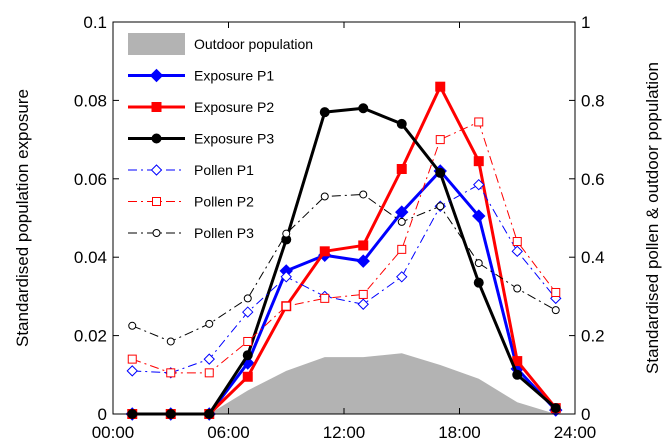 Image resolution: width=667 pixels, height=445 pixels. I want to click on y-left-tick-label: 0.1, so click(95, 22).